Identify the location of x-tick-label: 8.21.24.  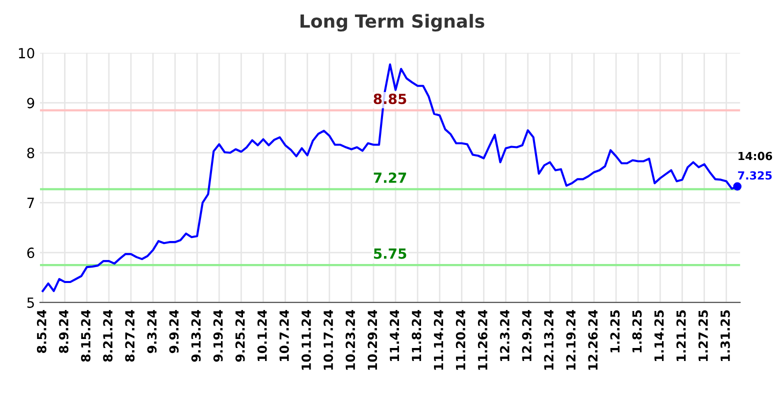
(108, 336).